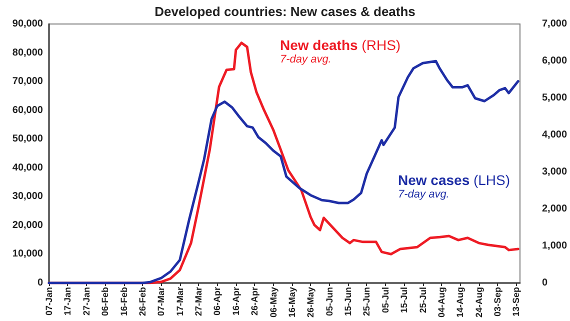 This screenshot has height=321, width=570. What do you see at coordinates (367, 301) in the screenshot?
I see `x-tick-label: 25-Jun` at bounding box center [367, 301].